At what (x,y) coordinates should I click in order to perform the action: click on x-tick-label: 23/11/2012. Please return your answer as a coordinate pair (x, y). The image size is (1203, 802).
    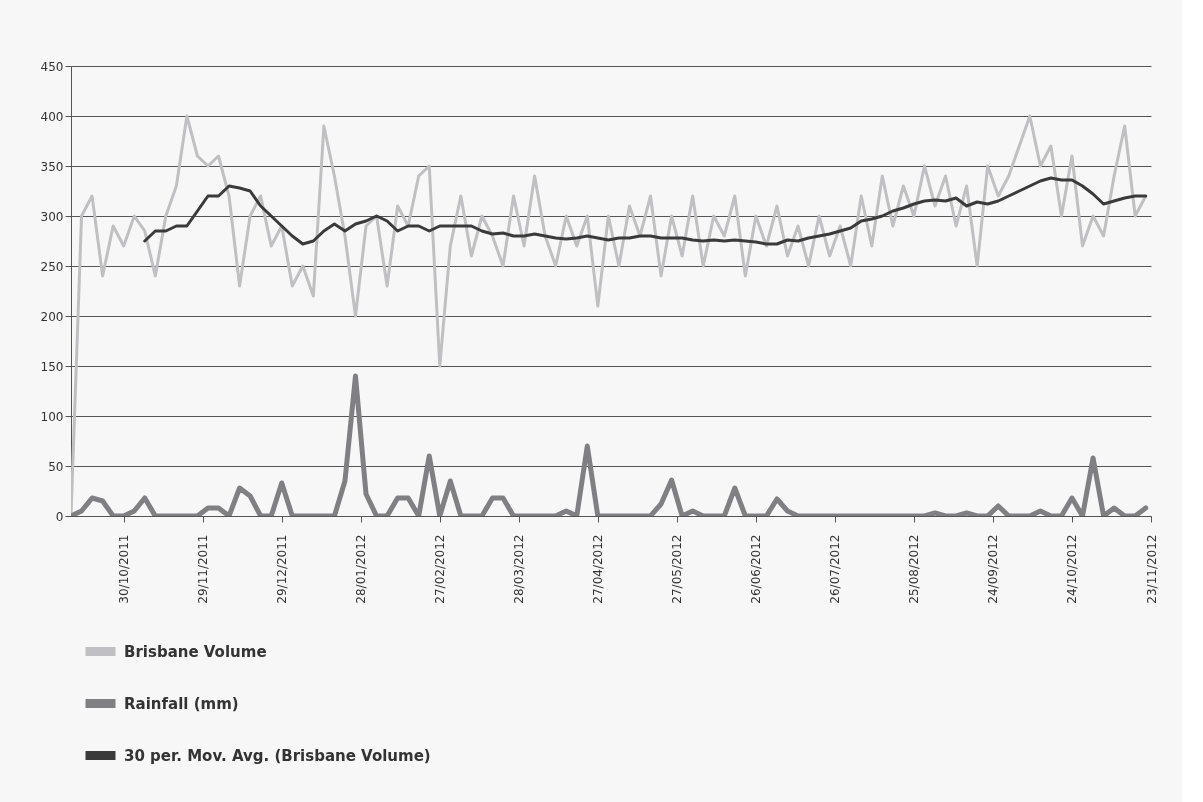
    Looking at the image, I should click on (1151, 569).